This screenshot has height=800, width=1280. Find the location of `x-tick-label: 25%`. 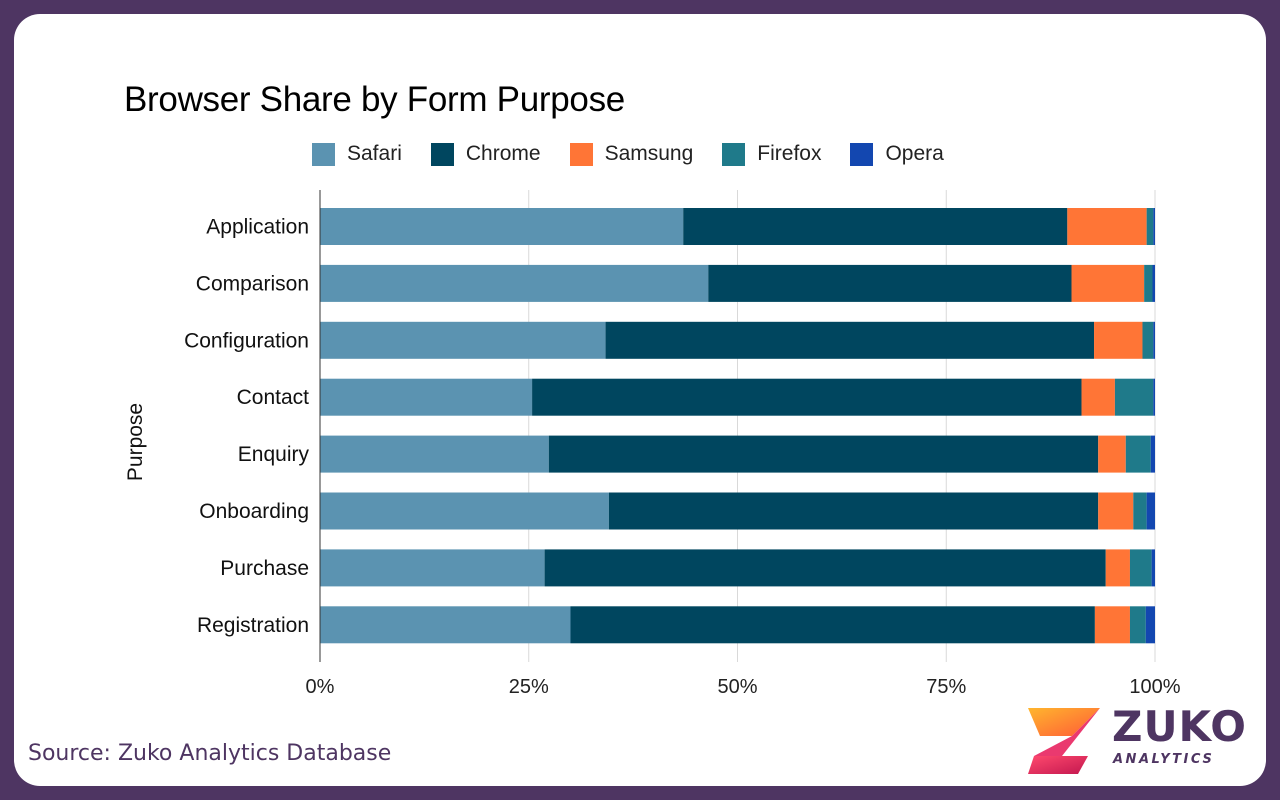

x-tick-label: 25% is located at coordinates (529, 687).